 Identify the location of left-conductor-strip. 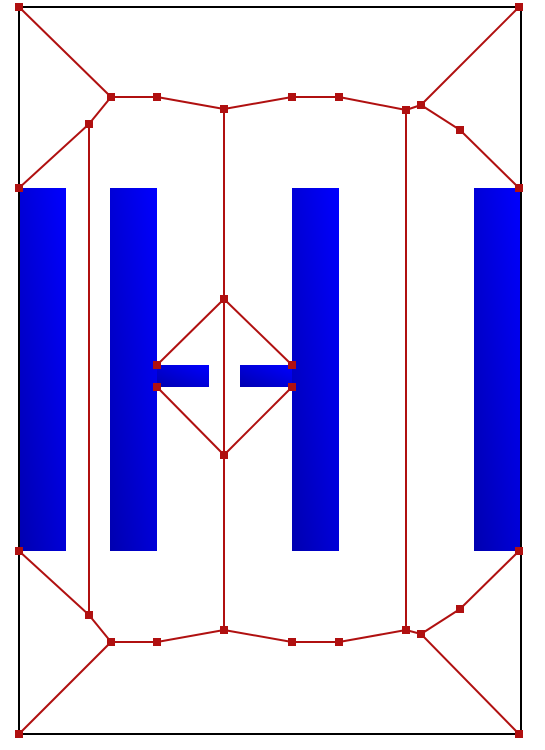
(42, 369).